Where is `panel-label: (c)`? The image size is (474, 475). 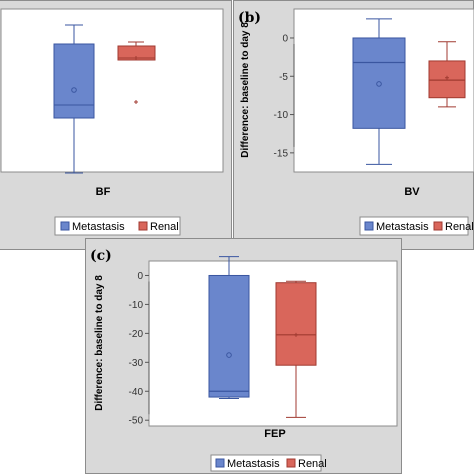 panel-label: (c) is located at coordinates (101, 256).